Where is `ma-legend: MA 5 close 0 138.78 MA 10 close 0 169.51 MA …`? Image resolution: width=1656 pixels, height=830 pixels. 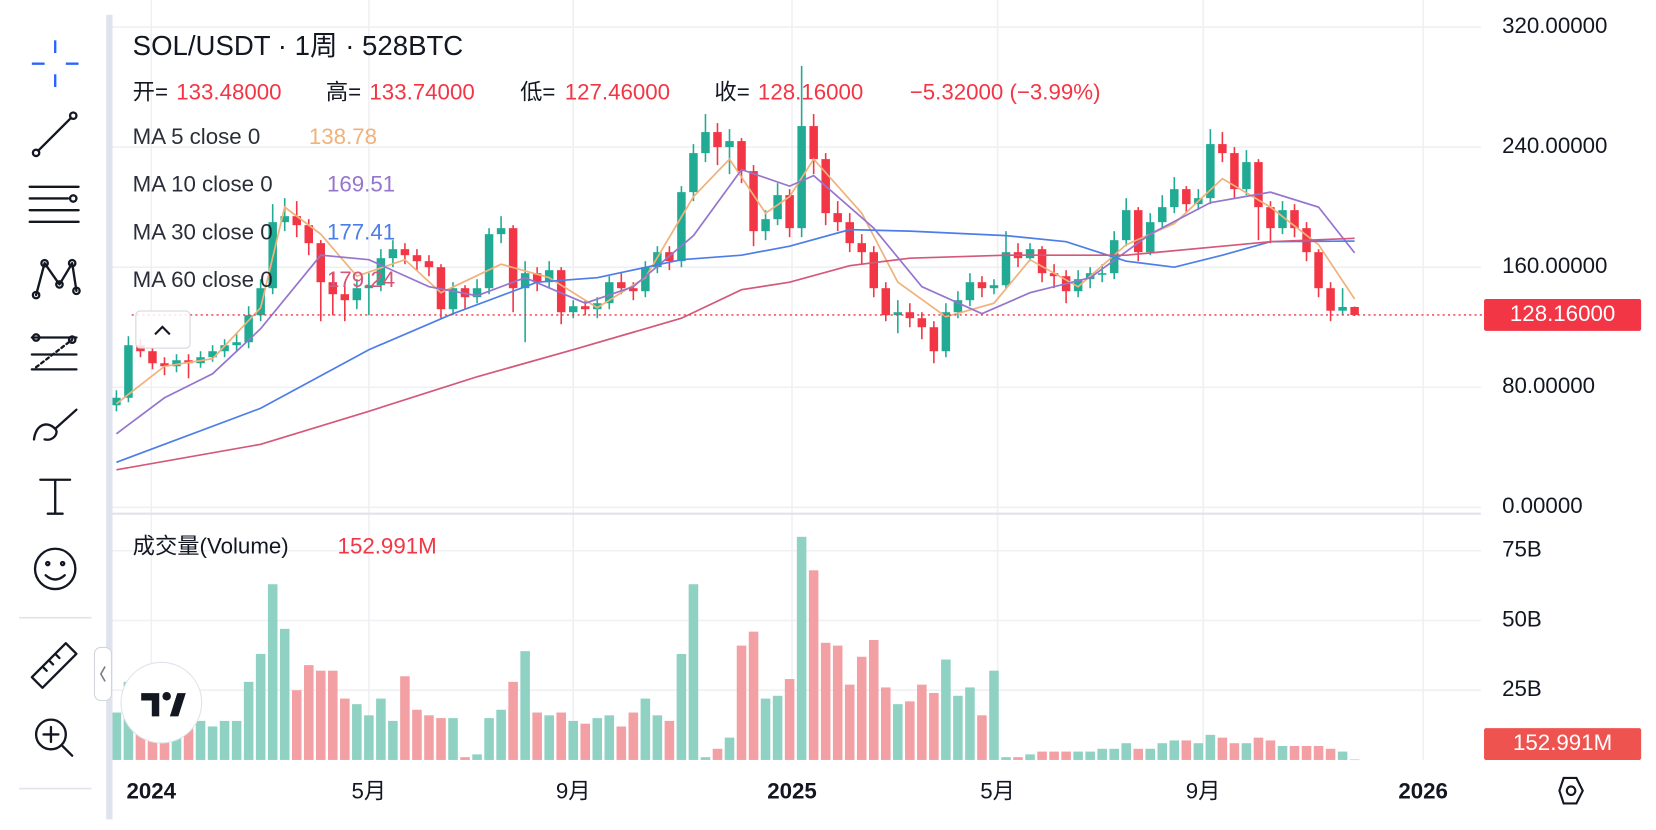
ma-legend: MA 5 close 0 138.78 MA 10 close 0 169.51 MA … is located at coordinates (264, 208).